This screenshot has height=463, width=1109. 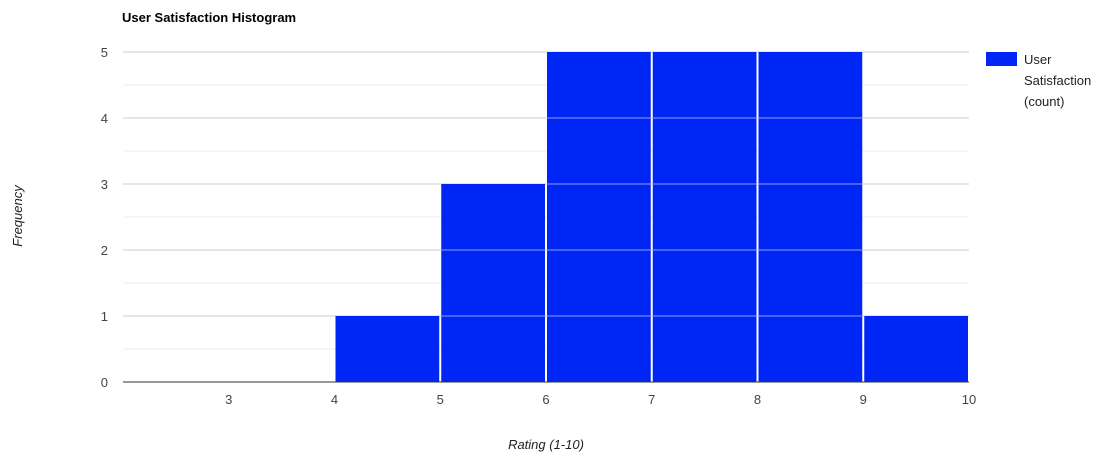 What do you see at coordinates (600, 399) in the screenshot?
I see `x-tick-labels: 3 4 5 6 7 8 9 10` at bounding box center [600, 399].